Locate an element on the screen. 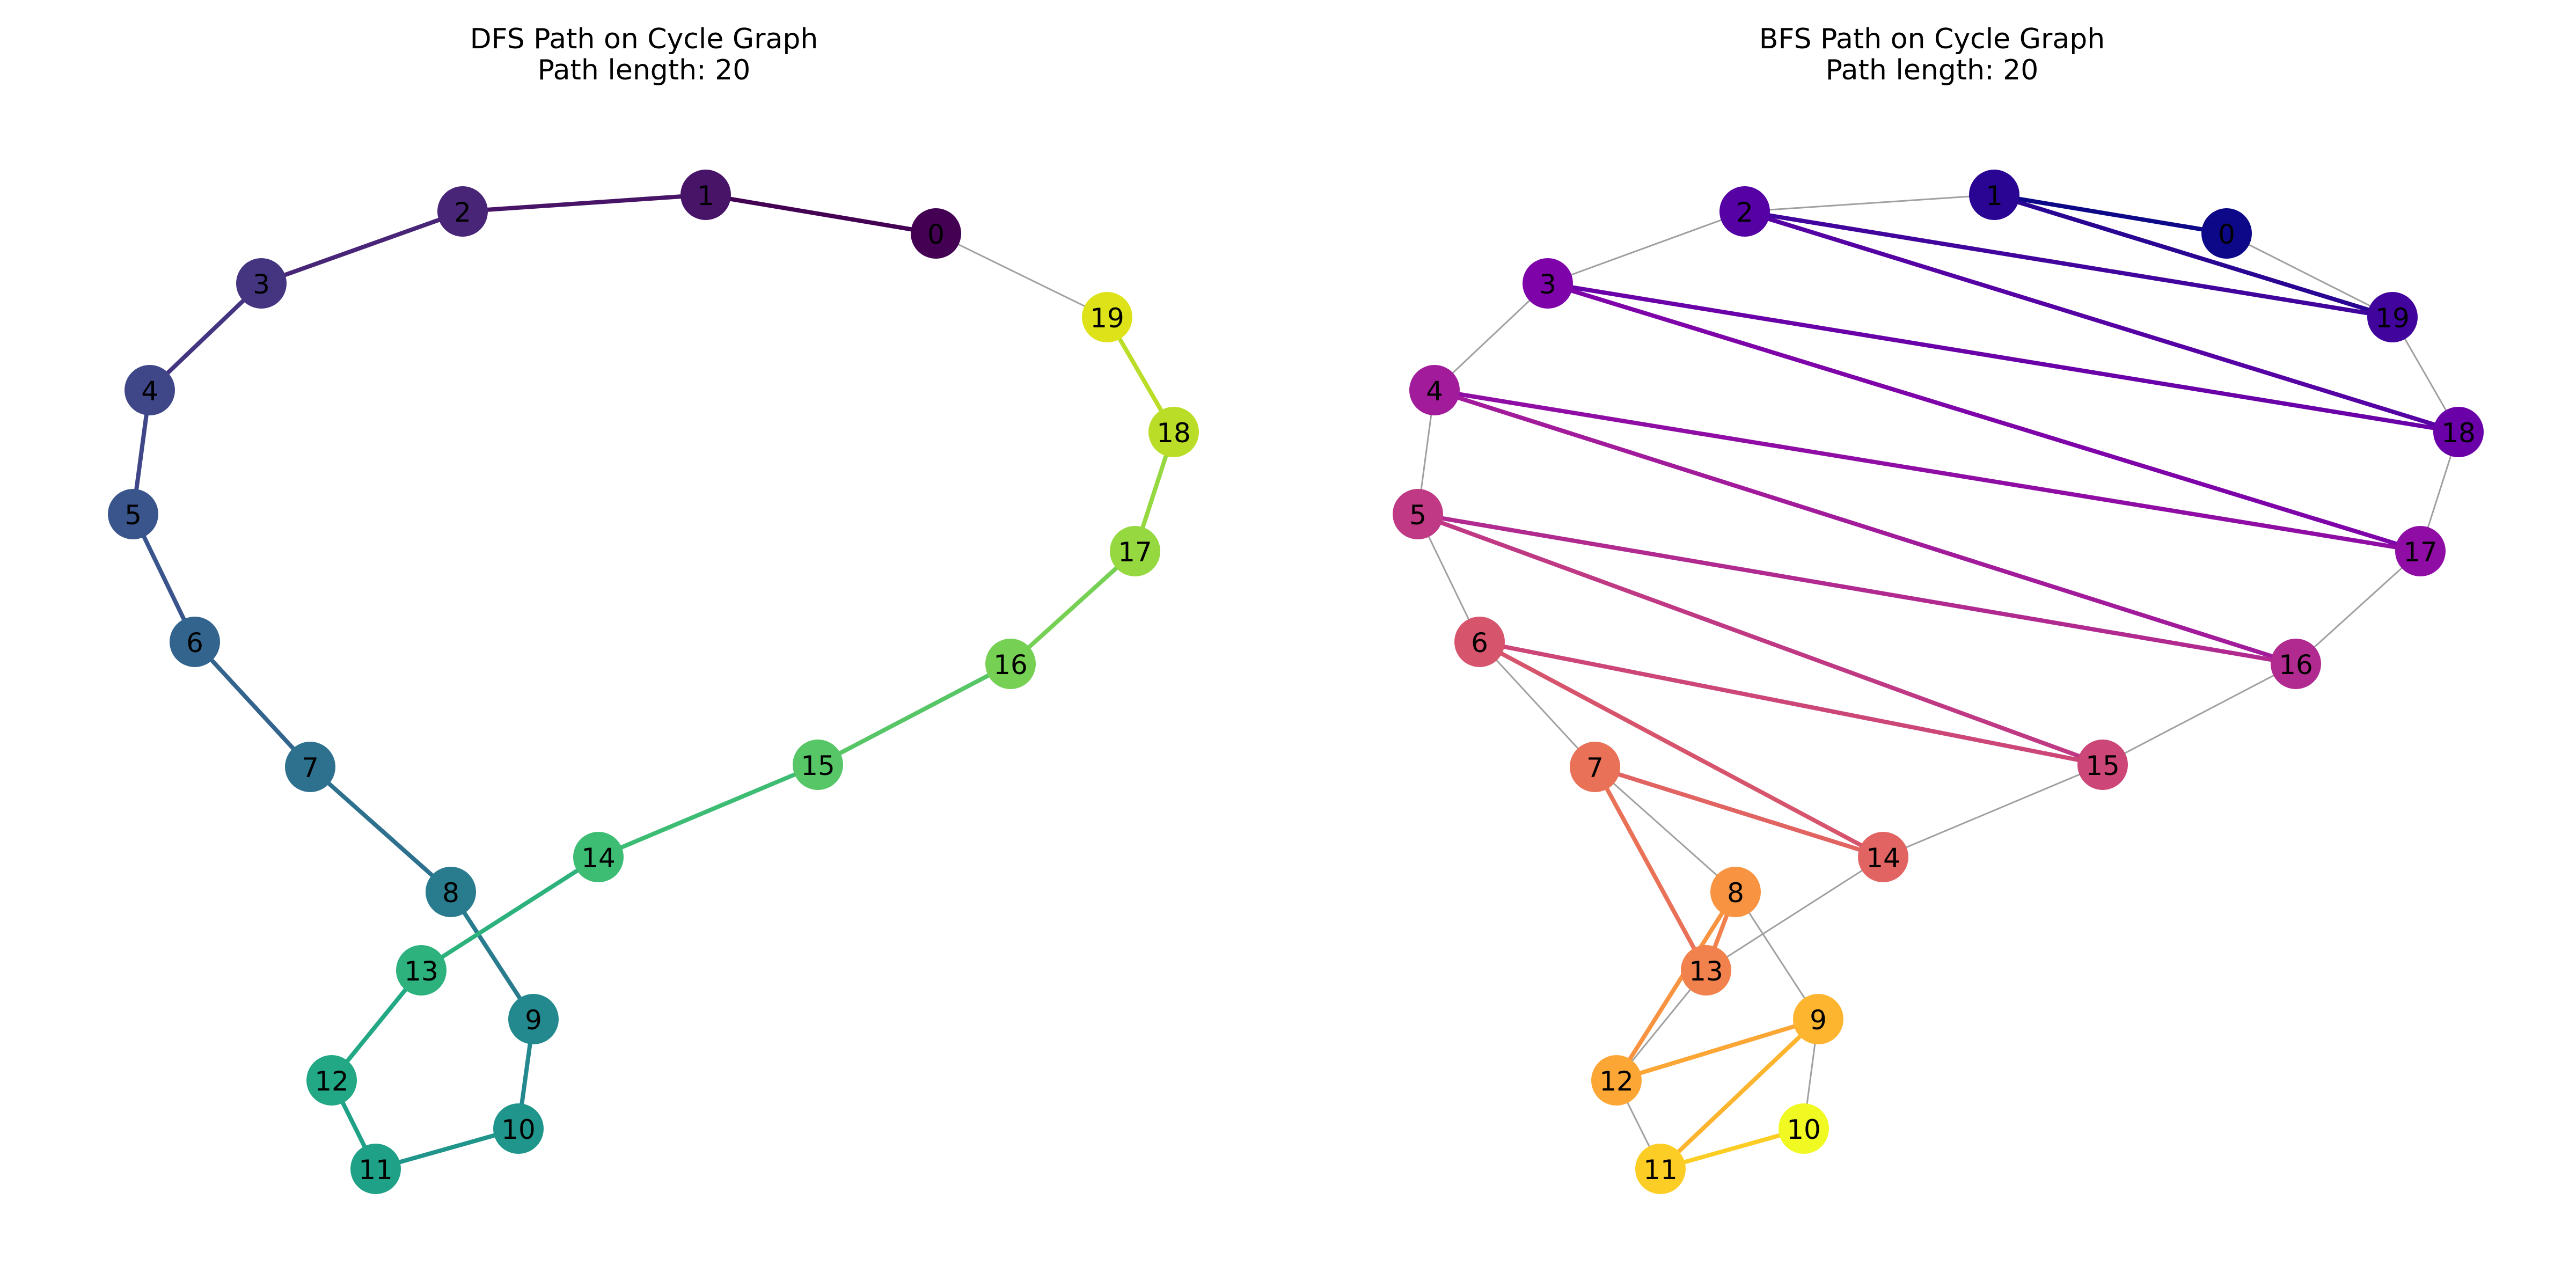  dfs-node-16: 16 is located at coordinates (1010, 664).